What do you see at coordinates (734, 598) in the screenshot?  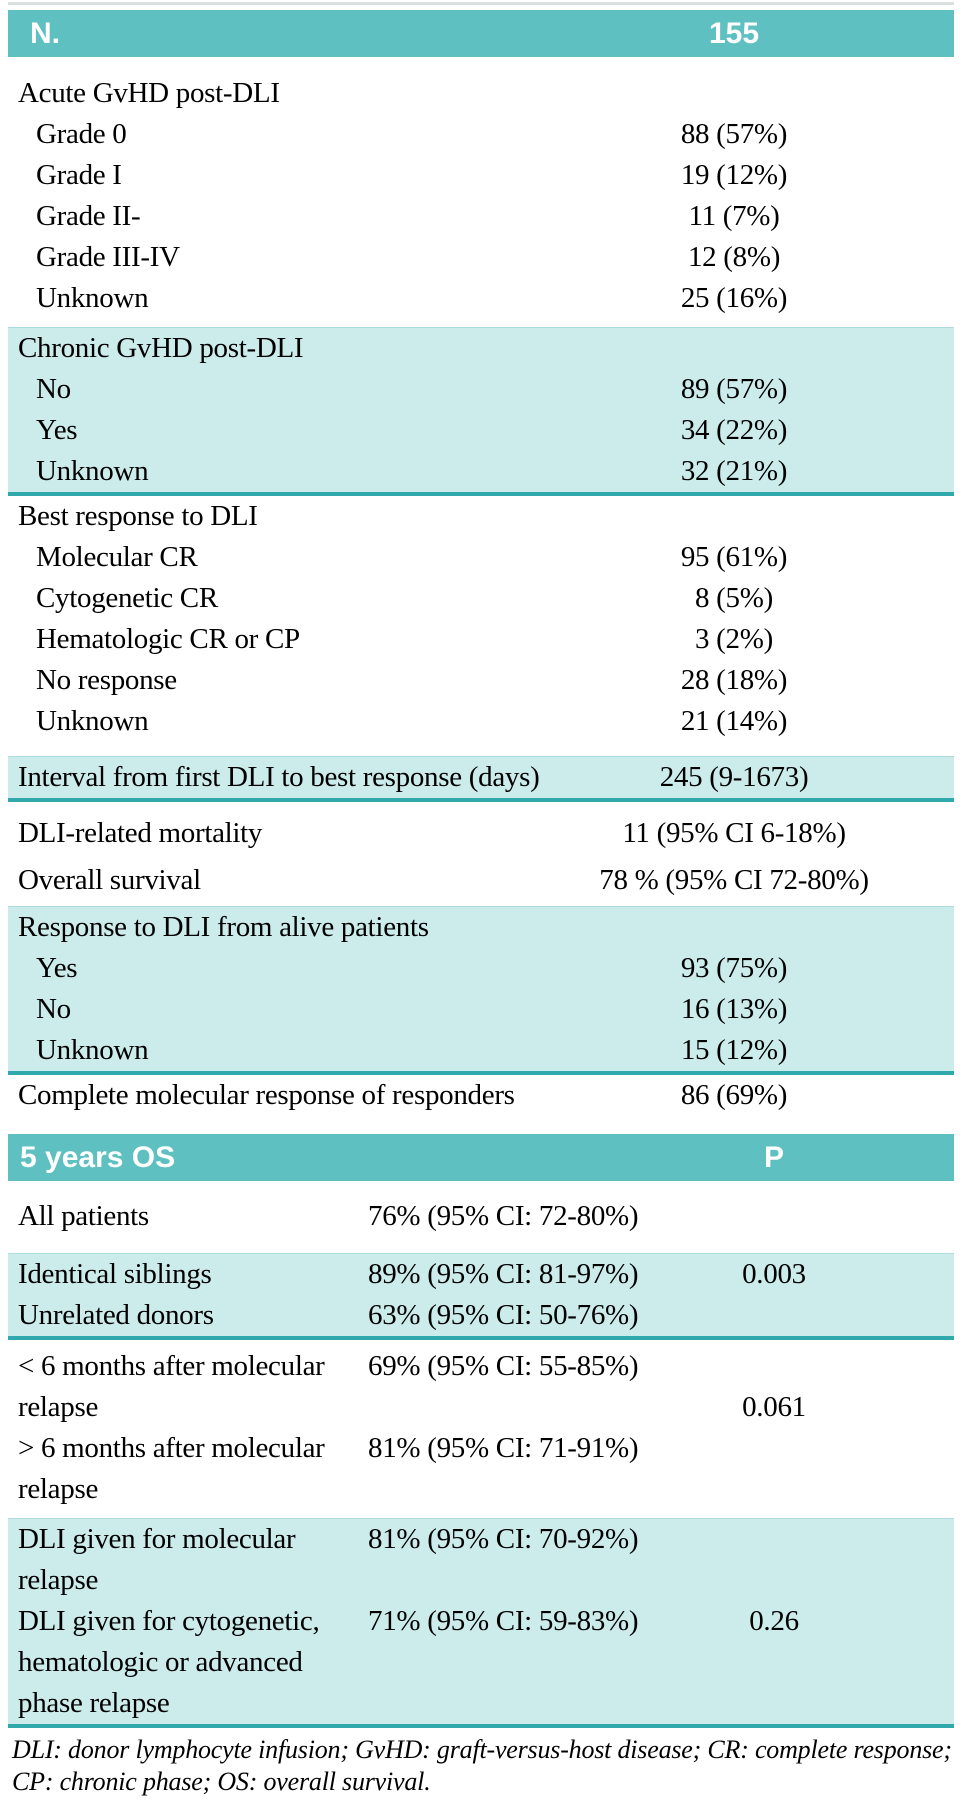 I see `row-value: 8 (5%)` at bounding box center [734, 598].